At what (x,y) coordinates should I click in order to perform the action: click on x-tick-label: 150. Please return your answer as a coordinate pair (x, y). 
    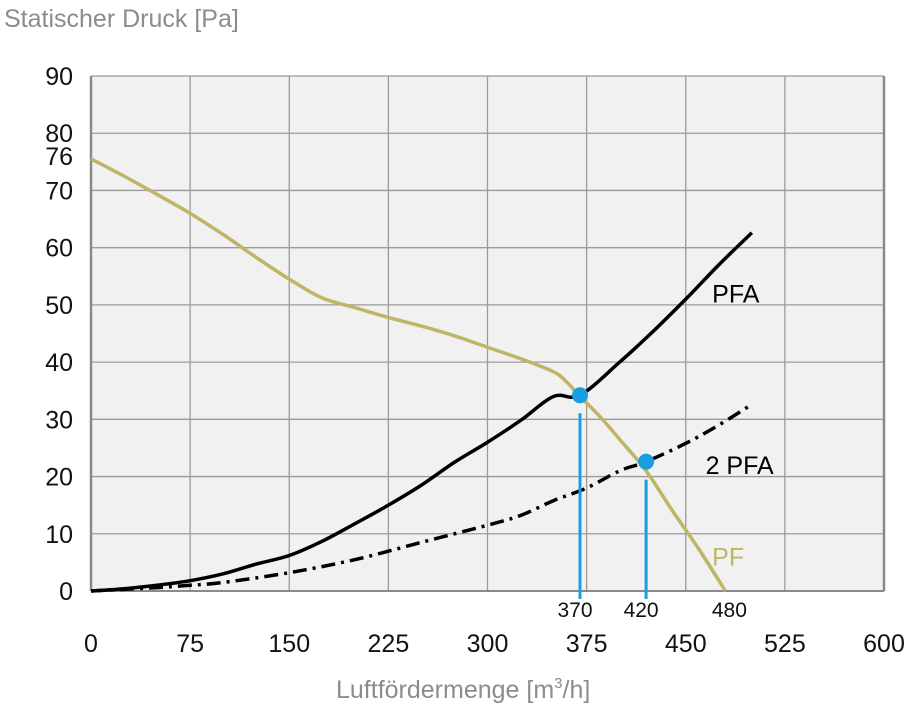
    Looking at the image, I should click on (289, 644).